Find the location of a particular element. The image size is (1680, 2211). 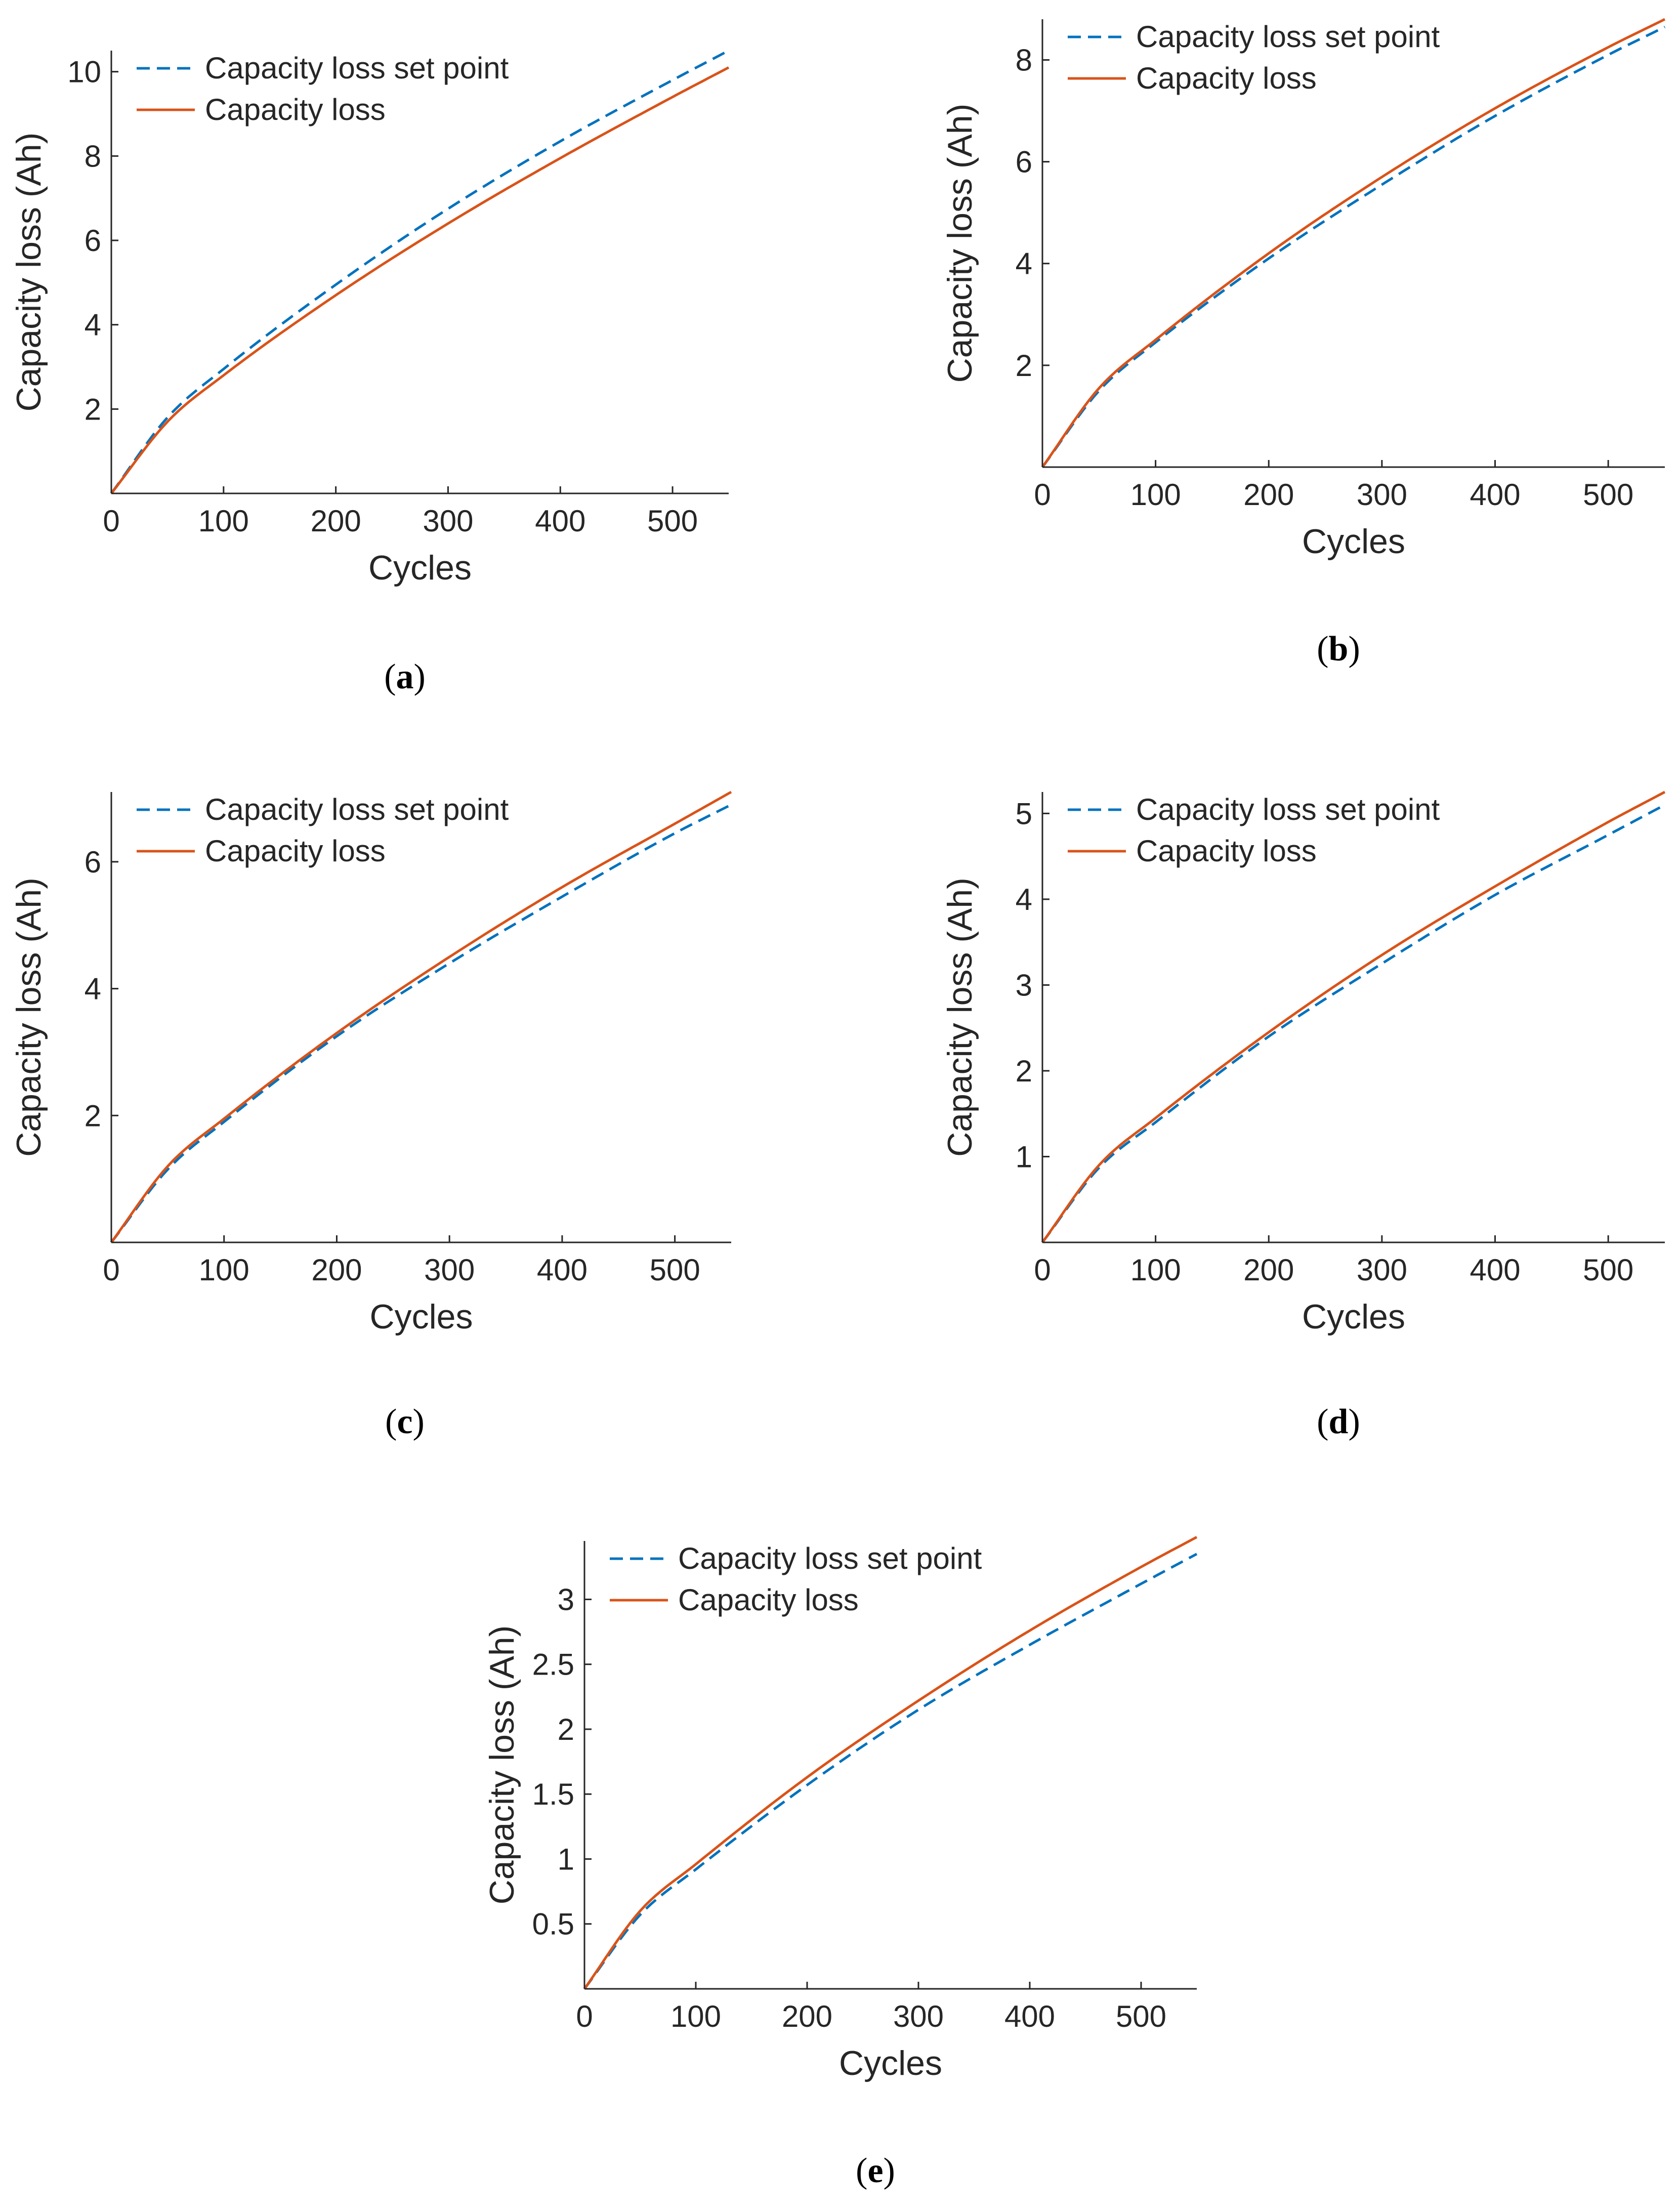

panel-label-c: (c) is located at coordinates (405, 1421).